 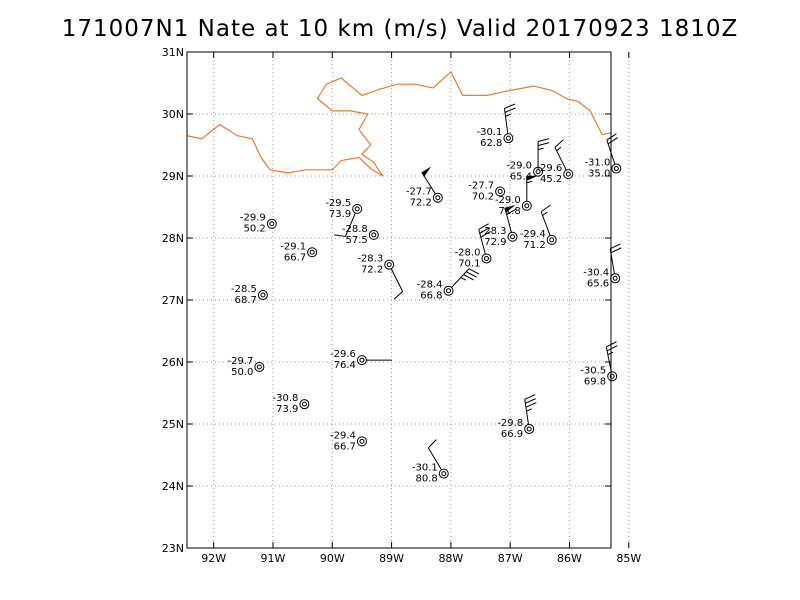 What do you see at coordinates (360, 235) in the screenshot?
I see `station-obs: -28.857.5` at bounding box center [360, 235].